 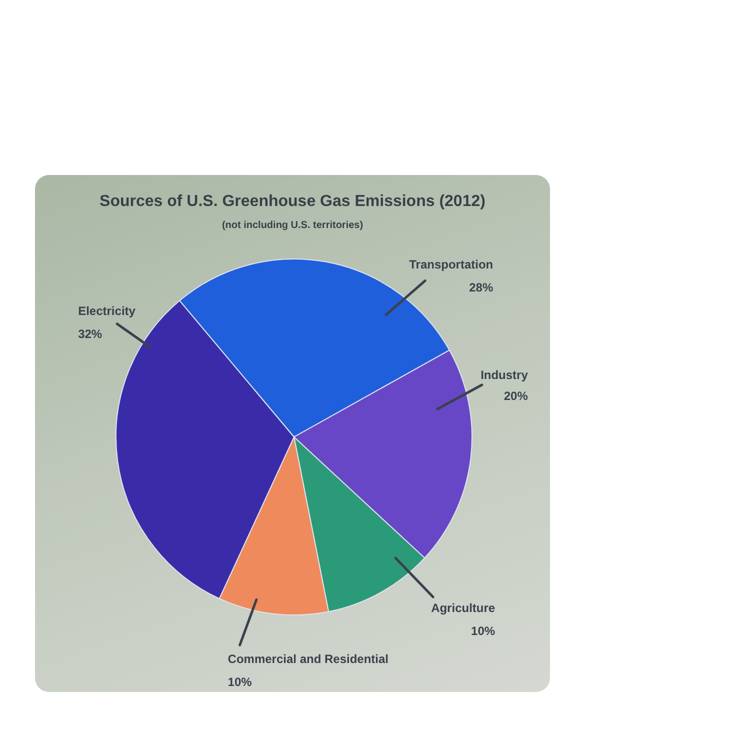 I want to click on chart-subtitle: (not including U.S. territories), so click(x=292, y=226).